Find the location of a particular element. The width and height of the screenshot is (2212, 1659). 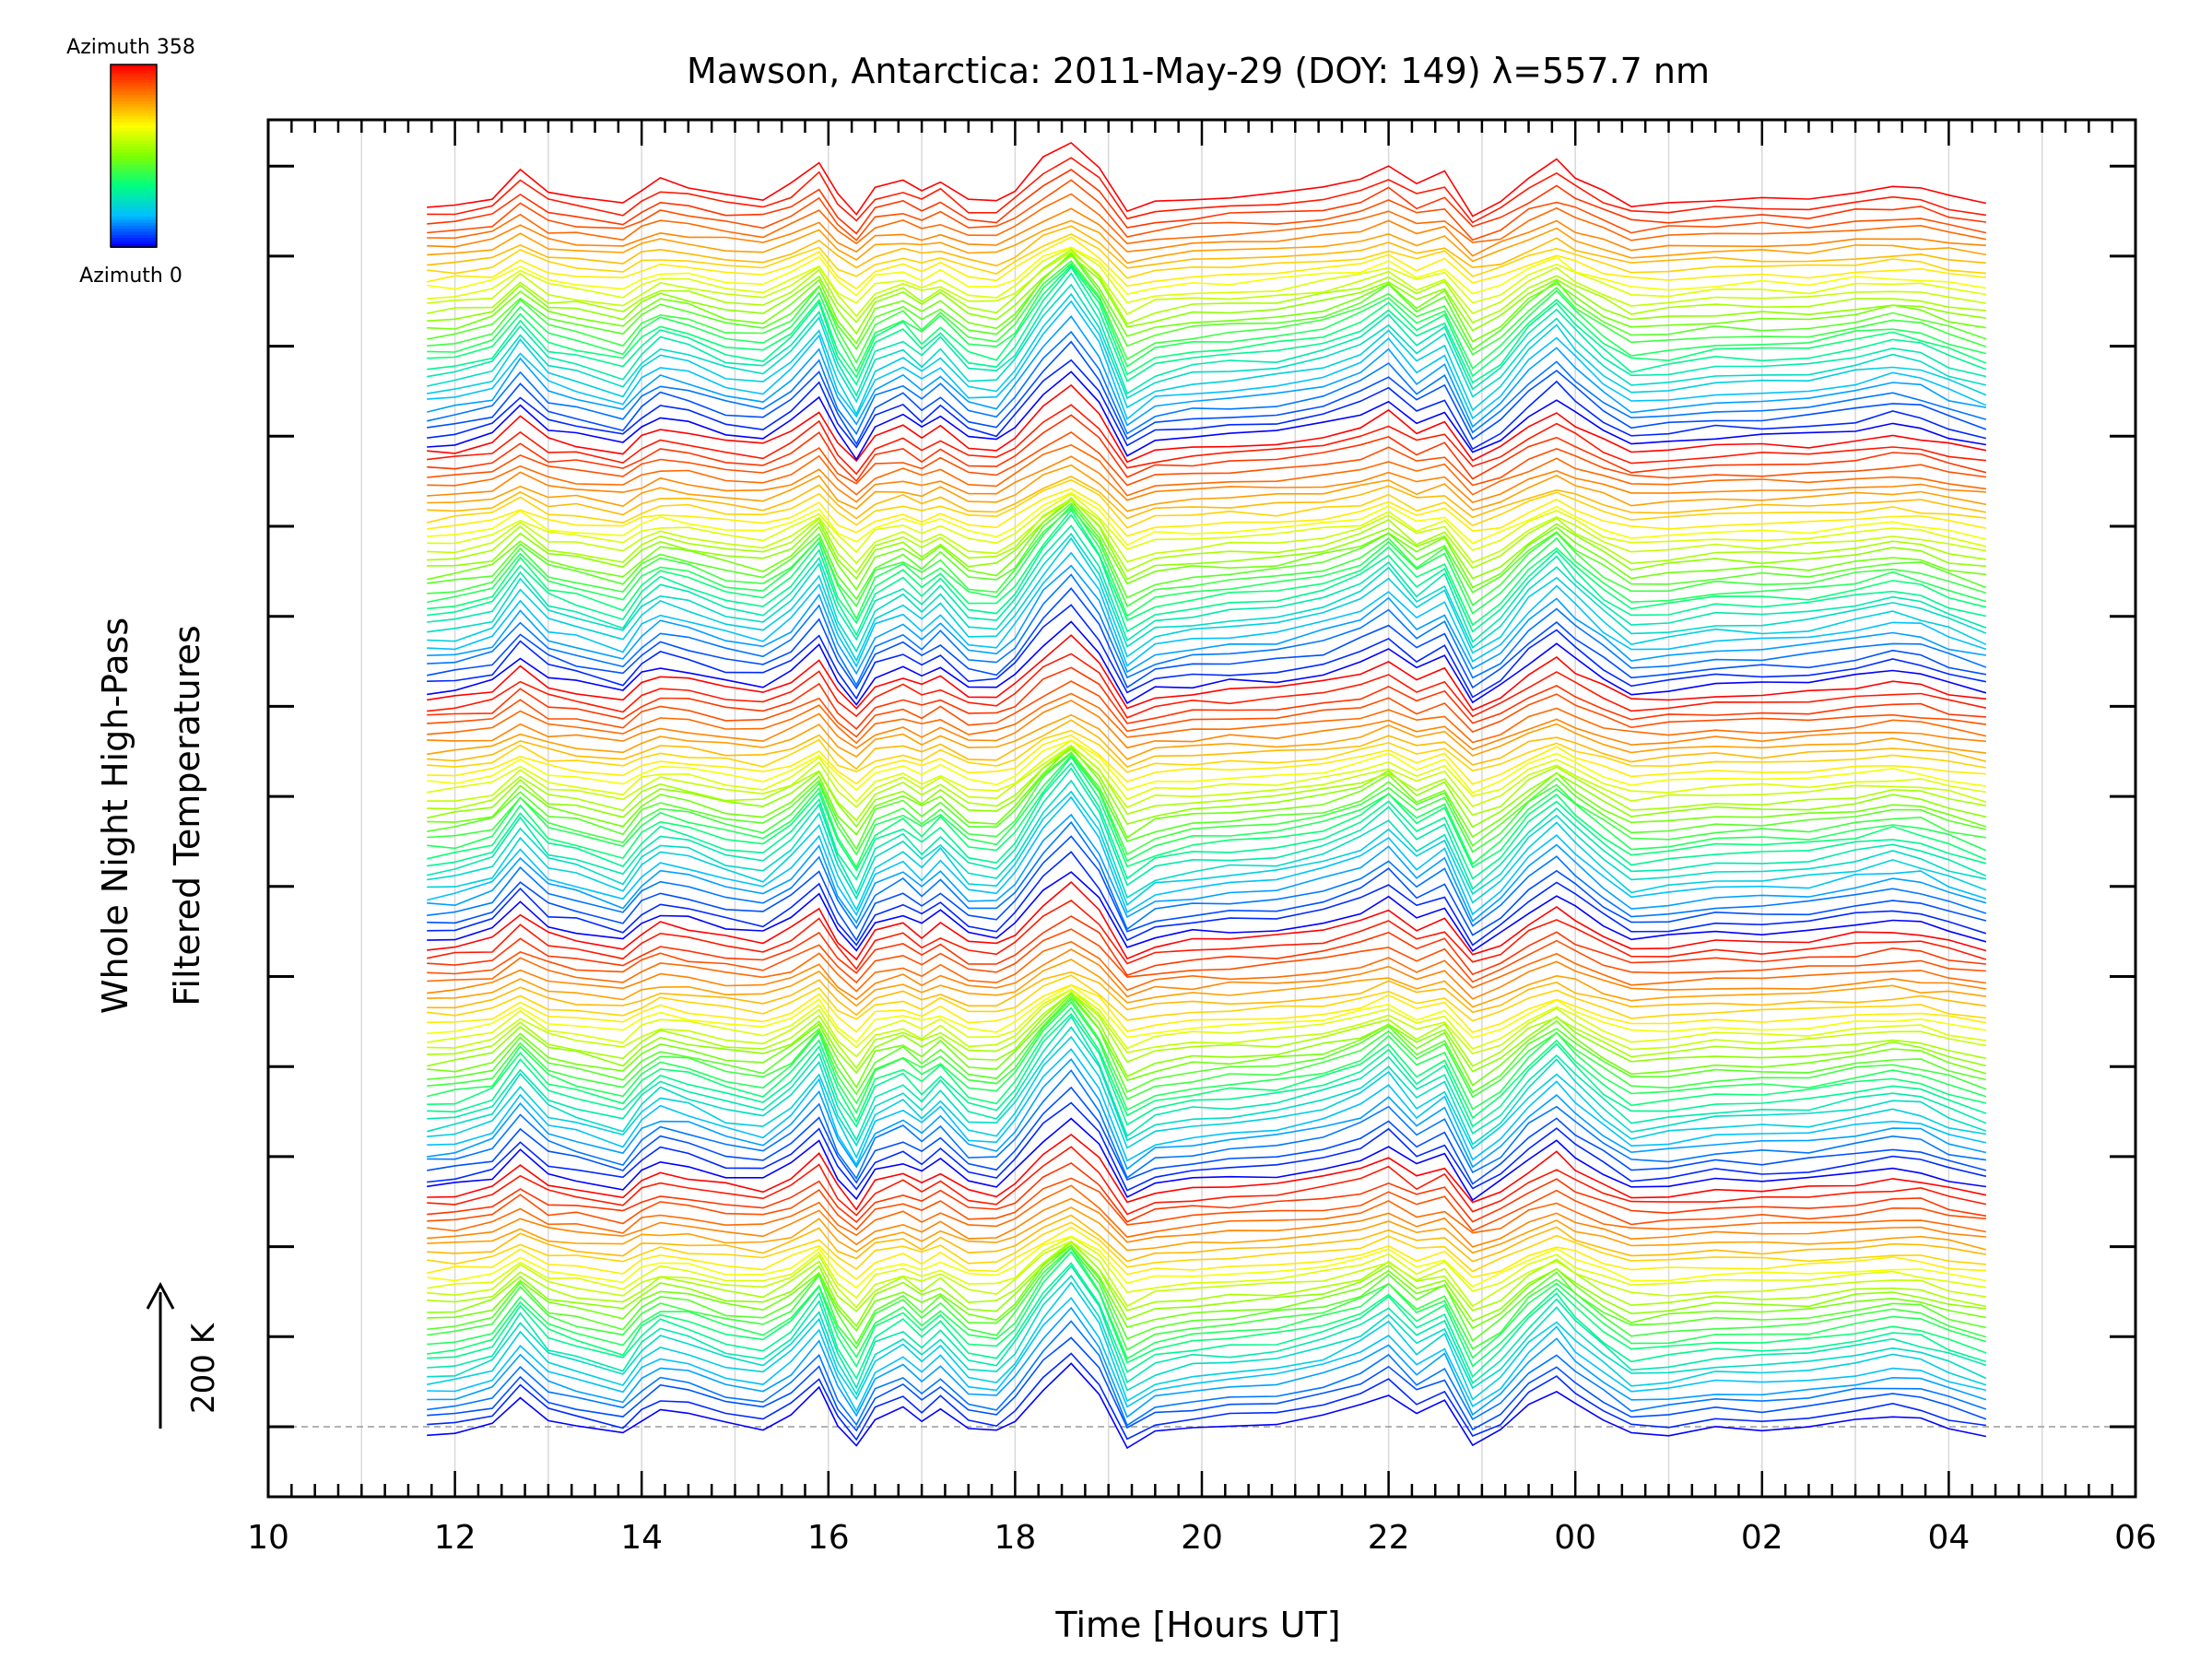

y-axis-label-line2: Filtered Temperatures is located at coordinates (187, 815).